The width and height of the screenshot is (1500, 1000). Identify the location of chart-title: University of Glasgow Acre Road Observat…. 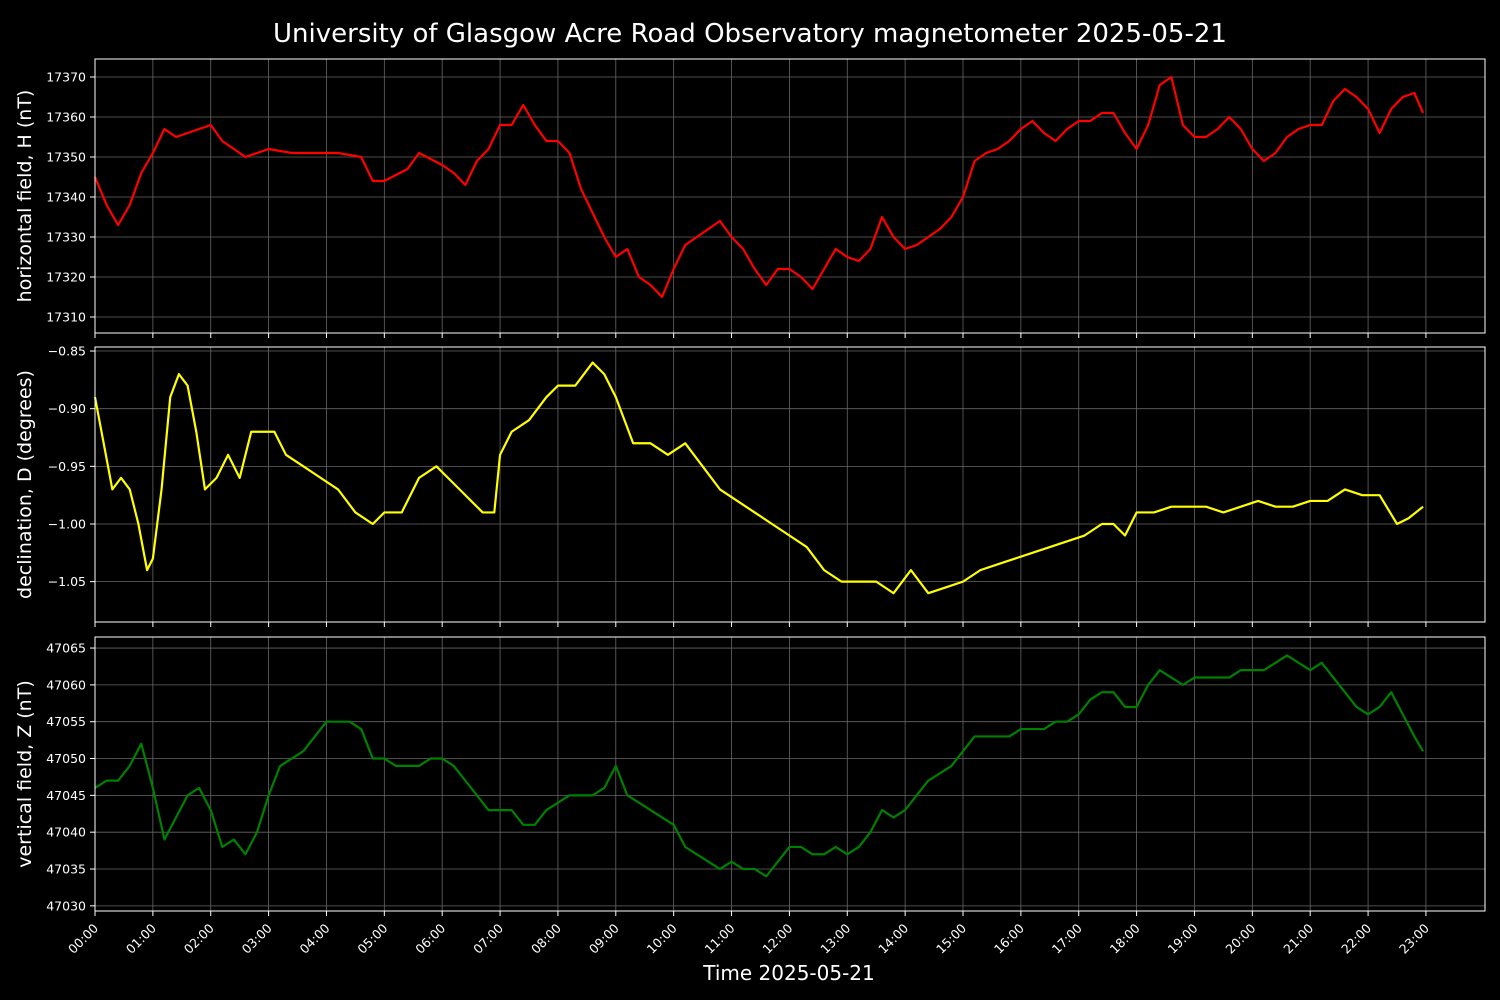
(750, 34).